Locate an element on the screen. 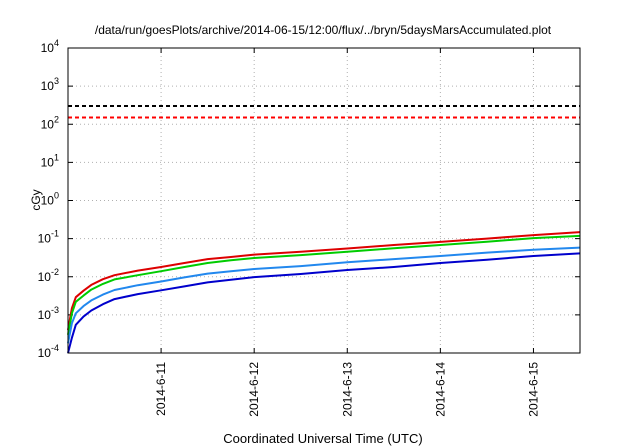 The image size is (640, 448). y-tick-label: 10⁻³ is located at coordinates (48, 313).